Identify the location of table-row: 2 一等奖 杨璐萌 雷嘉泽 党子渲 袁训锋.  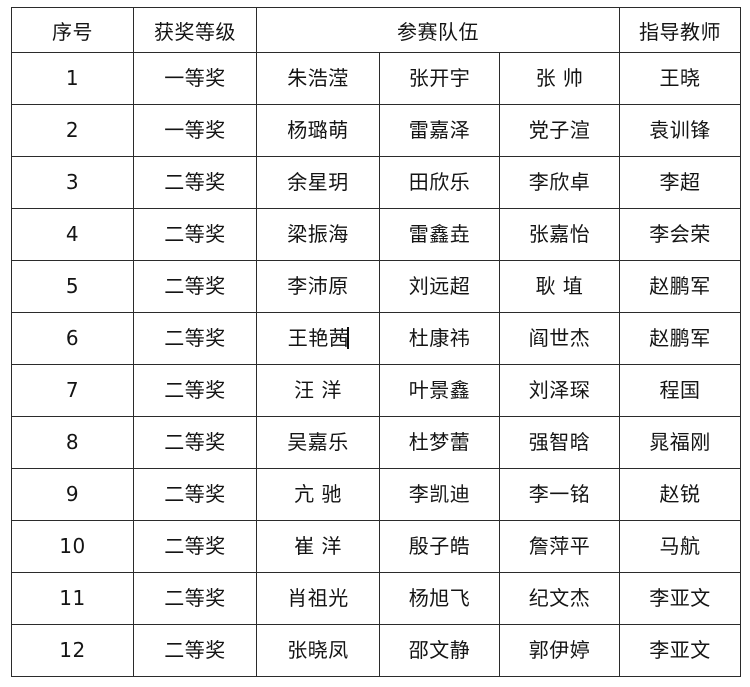
(376, 130).